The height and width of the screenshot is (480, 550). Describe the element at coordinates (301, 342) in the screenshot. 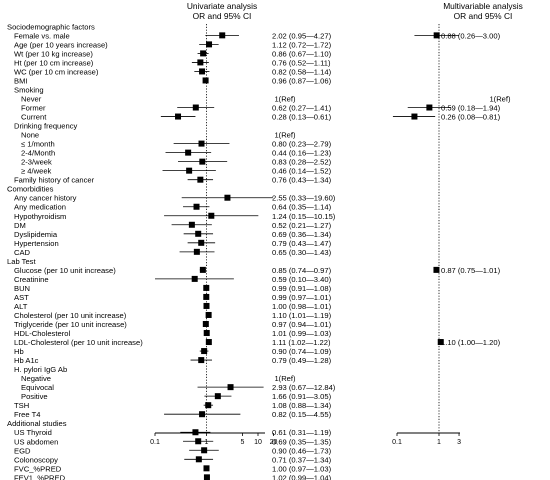

I see `uni-value-label: 1.11 (1.02—1.22)` at that location.